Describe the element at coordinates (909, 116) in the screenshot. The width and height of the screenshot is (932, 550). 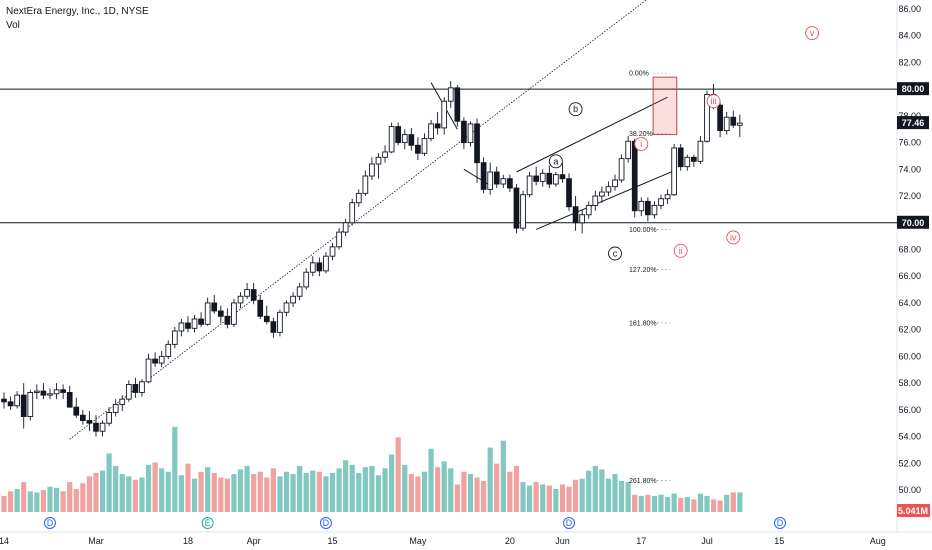
I see `price-tick-label: 78.00` at that location.